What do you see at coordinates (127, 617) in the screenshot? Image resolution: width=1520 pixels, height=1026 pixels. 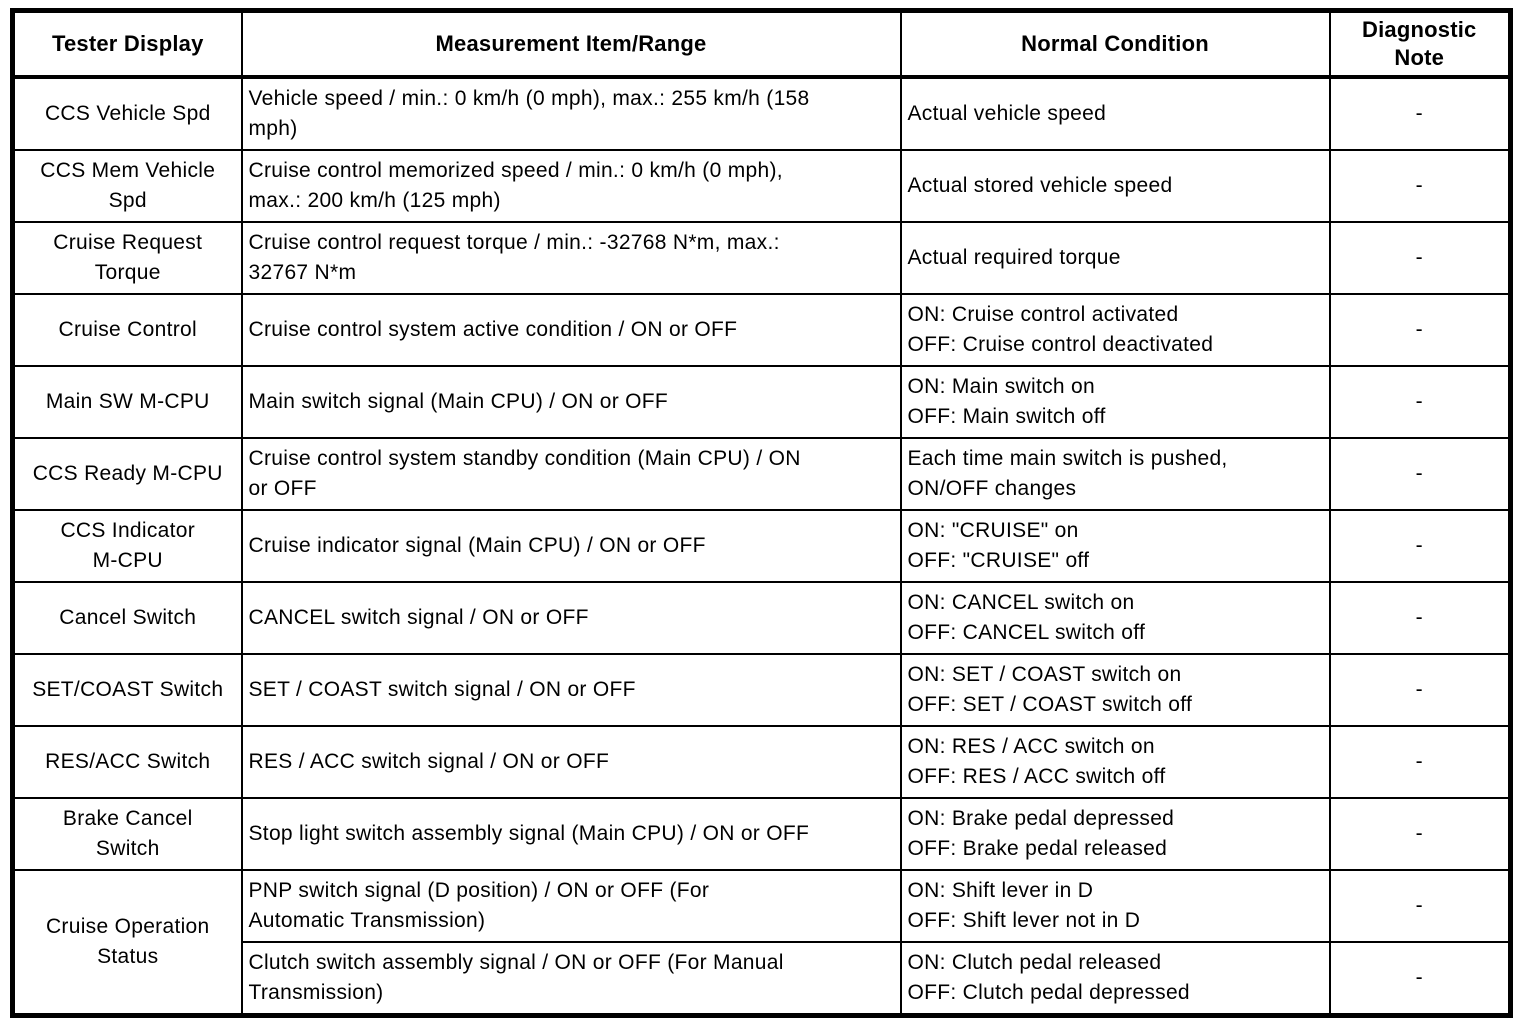 I see `tester-display-cell: Cancel Switch` at bounding box center [127, 617].